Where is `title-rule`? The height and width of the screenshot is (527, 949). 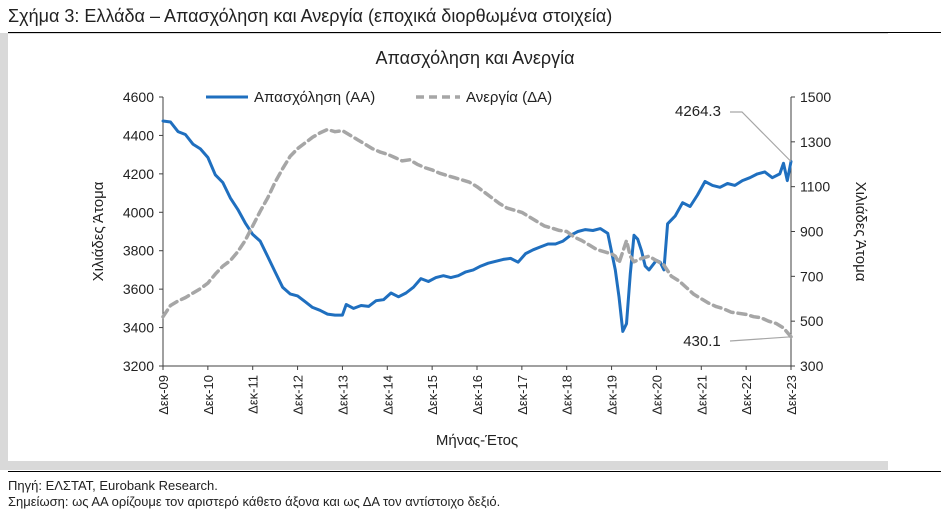
title-rule is located at coordinates (474, 32).